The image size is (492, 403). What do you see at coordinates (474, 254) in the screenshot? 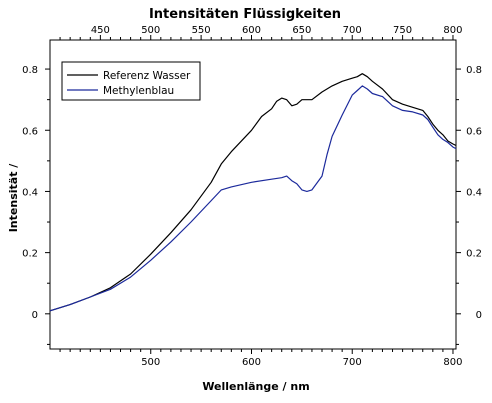
I see `right-y-tick-label: 0.2` at bounding box center [474, 254].